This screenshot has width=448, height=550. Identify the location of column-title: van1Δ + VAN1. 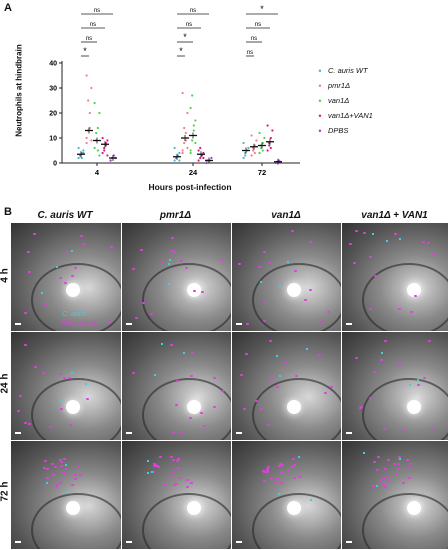
(394, 215).